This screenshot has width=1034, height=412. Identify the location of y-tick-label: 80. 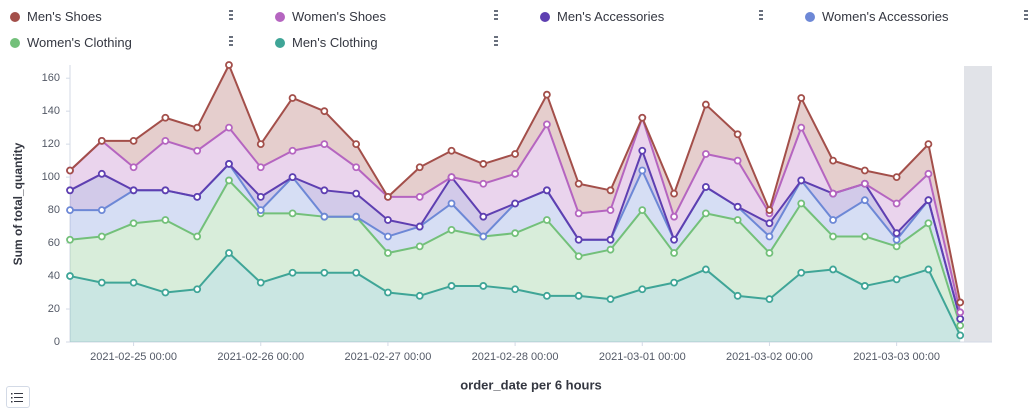
(54, 210).